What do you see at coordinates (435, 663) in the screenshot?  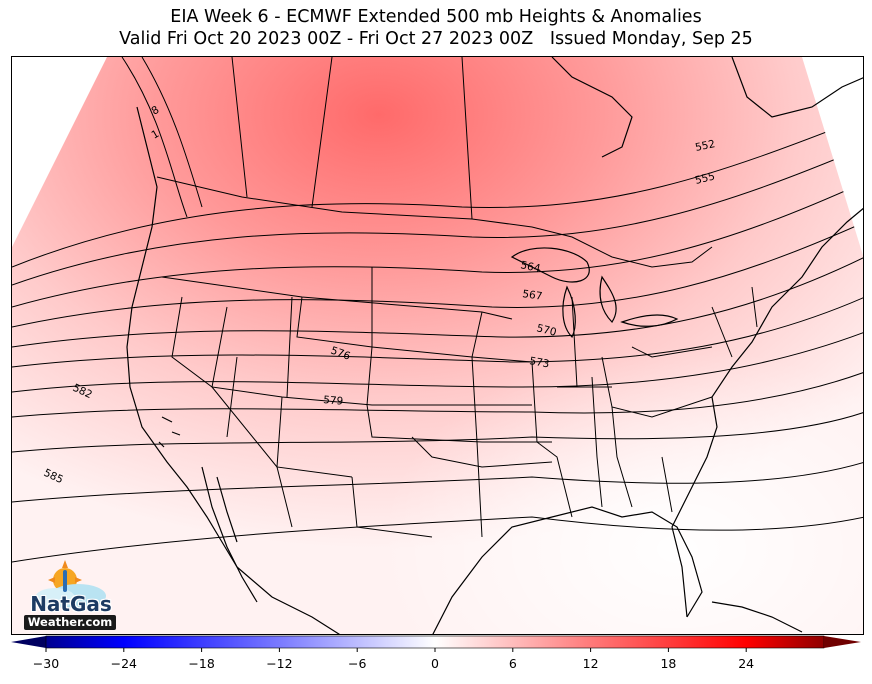 I see `colorbar-tick-label: 0` at bounding box center [435, 663].